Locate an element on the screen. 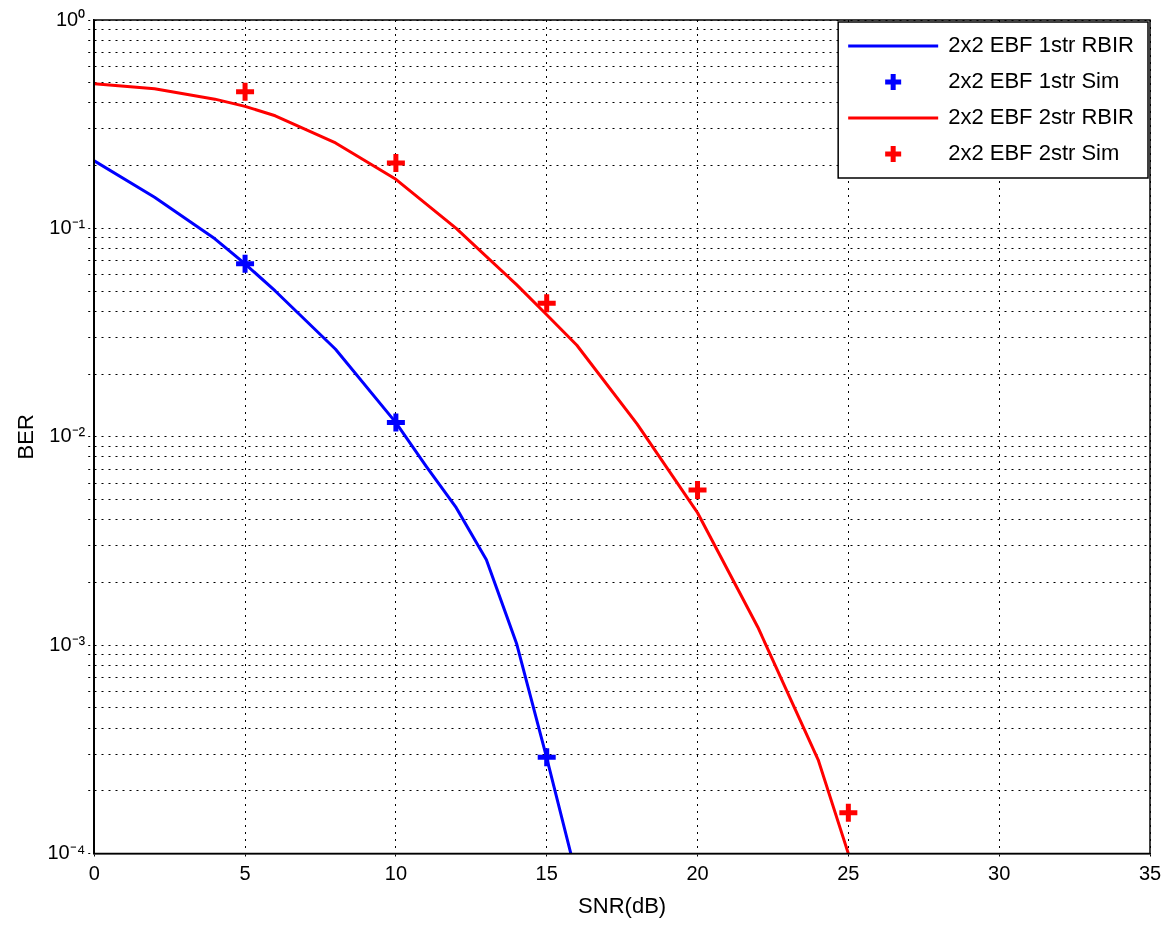  y-tick-label: 10⁻³ is located at coordinates (67, 643).